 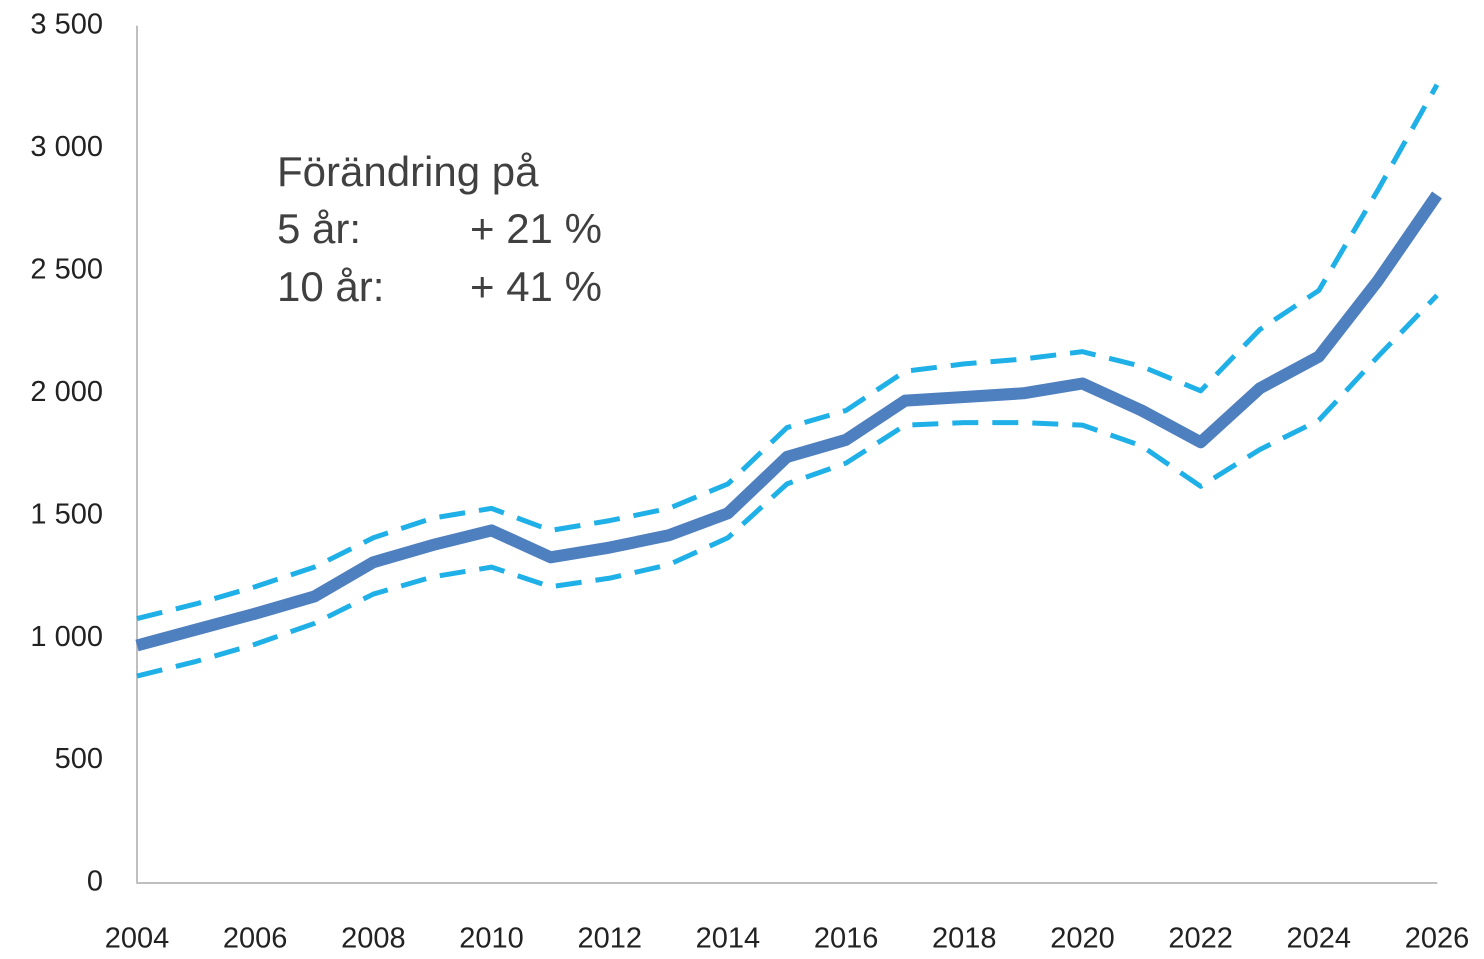 I want to click on x-tick-label: 2018, so click(x=964, y=939).